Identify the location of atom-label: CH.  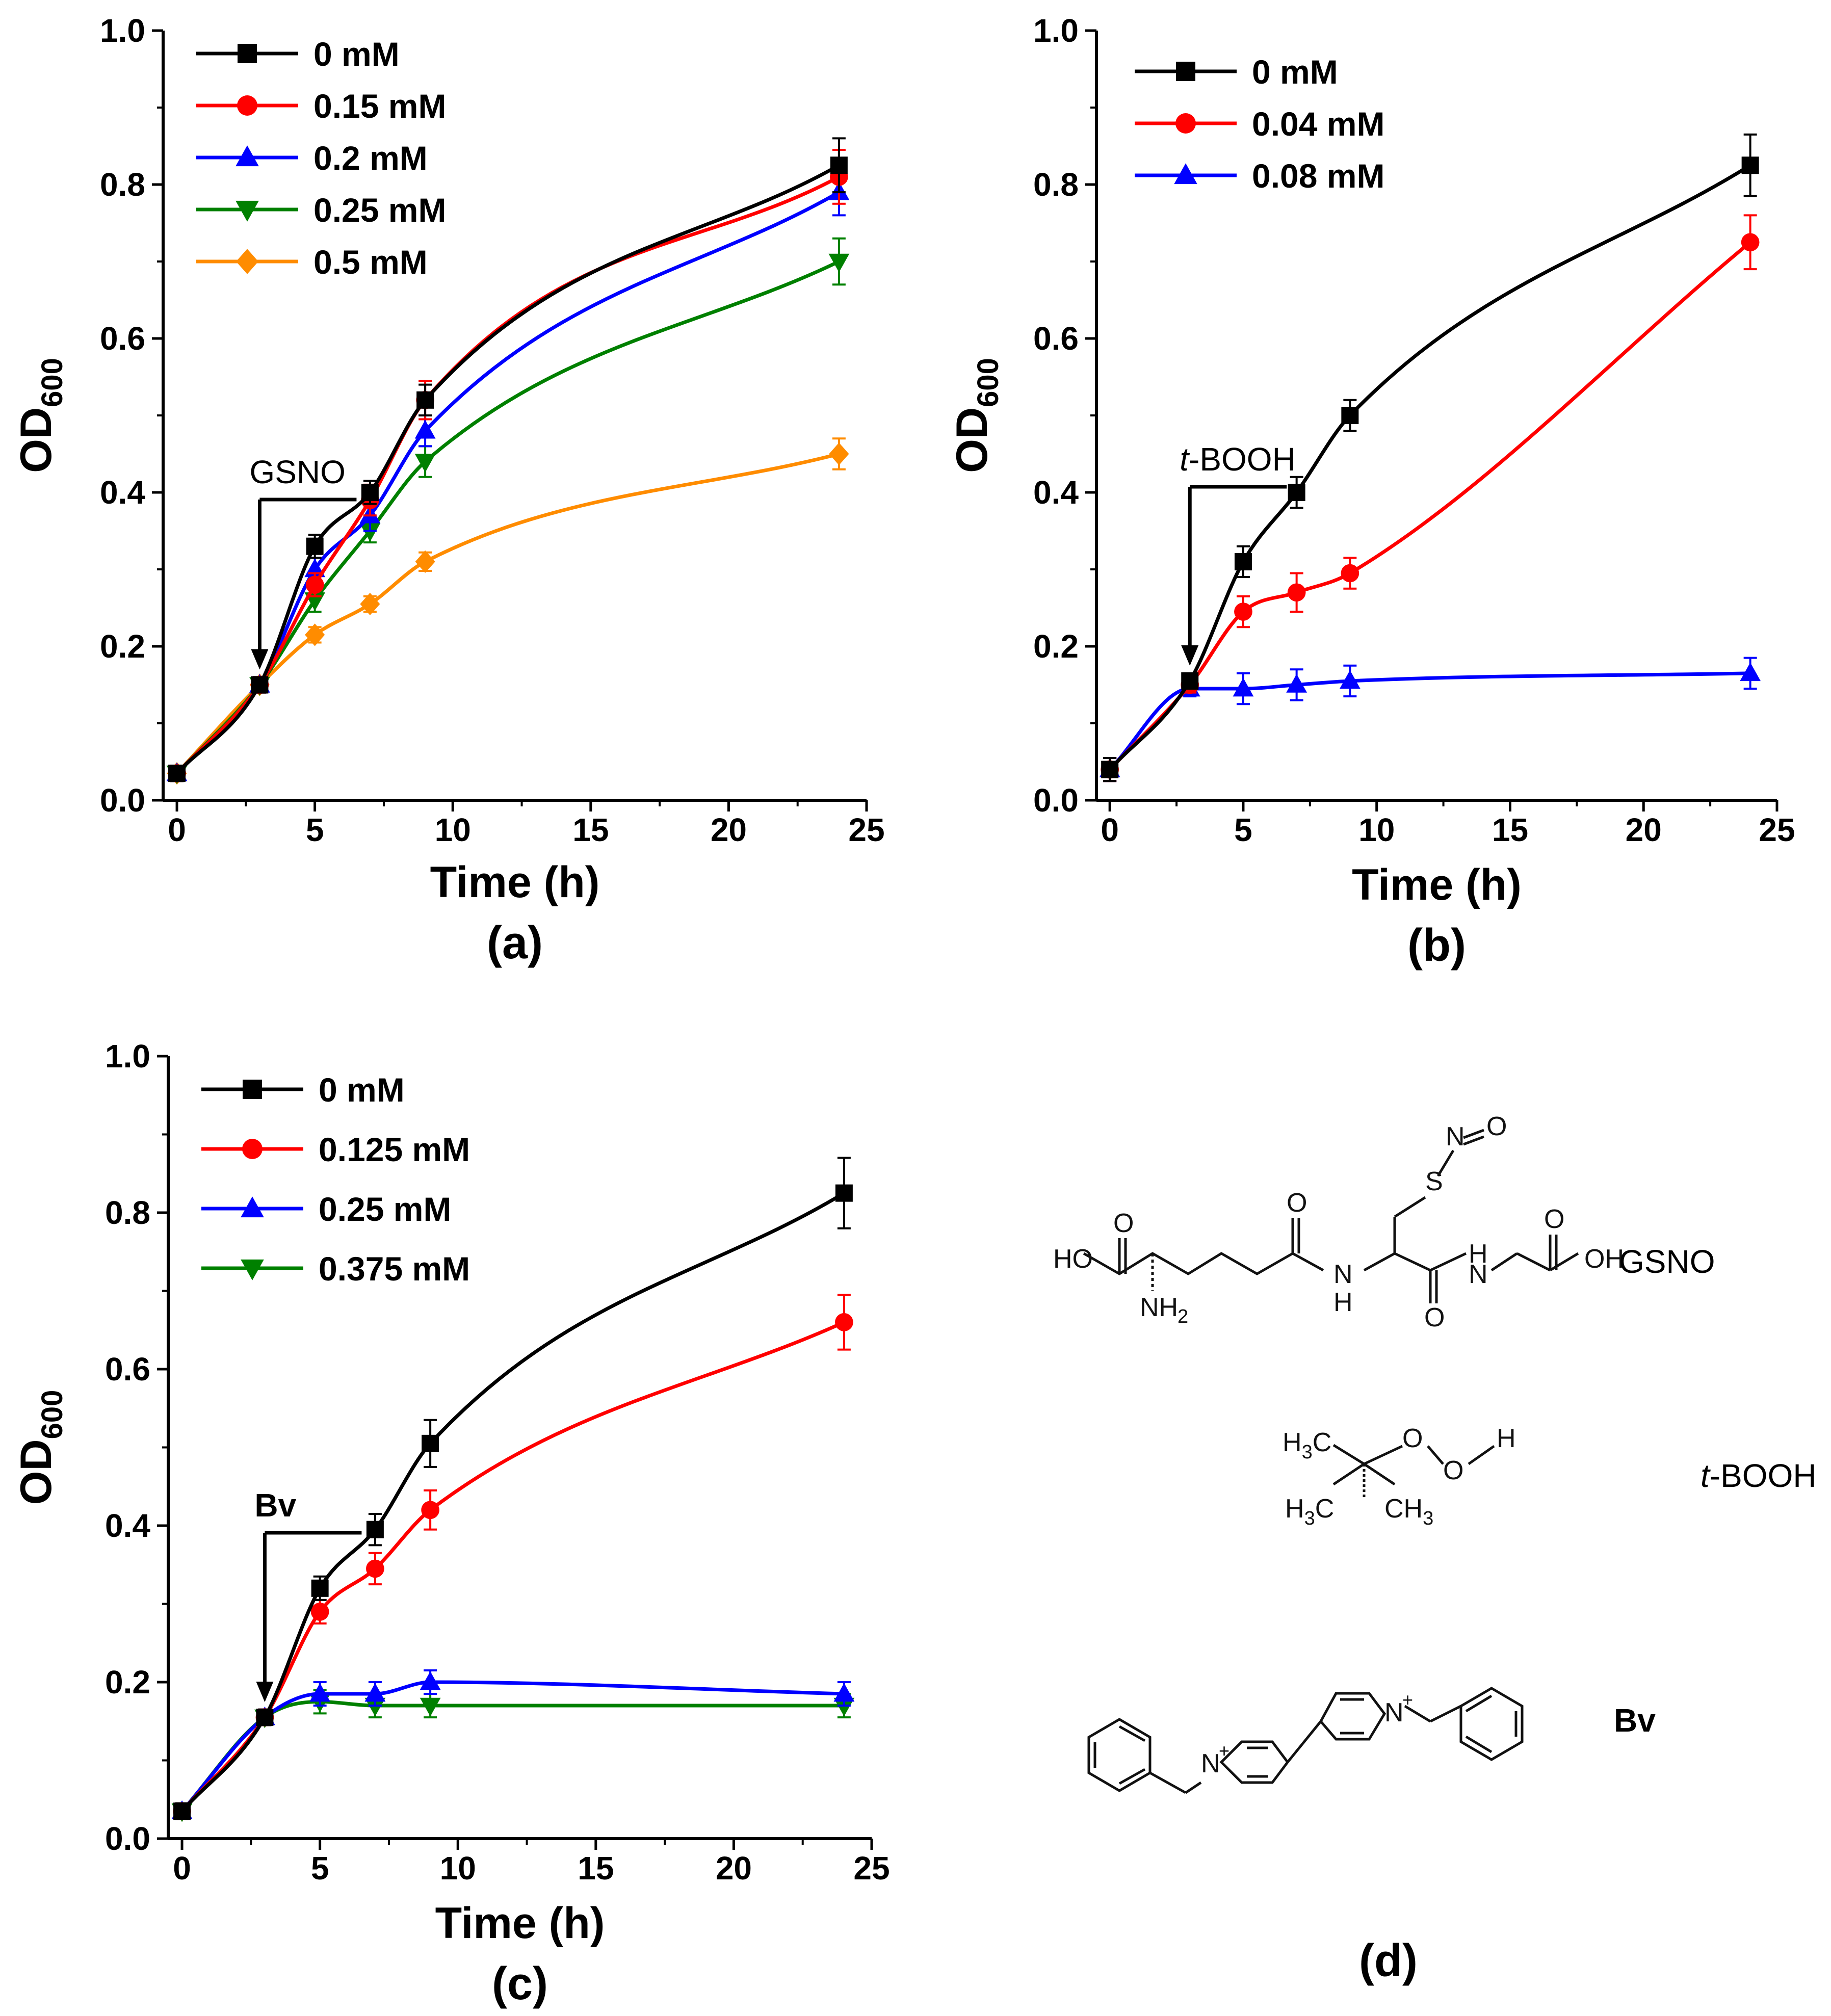
(1403, 1509).